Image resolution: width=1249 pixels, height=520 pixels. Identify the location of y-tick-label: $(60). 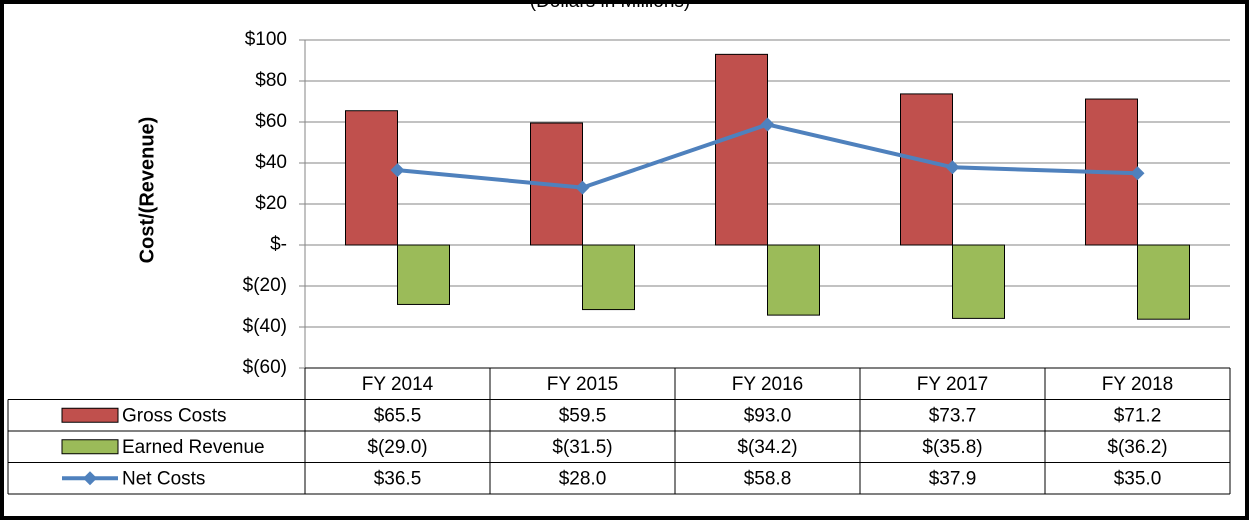
(265, 367).